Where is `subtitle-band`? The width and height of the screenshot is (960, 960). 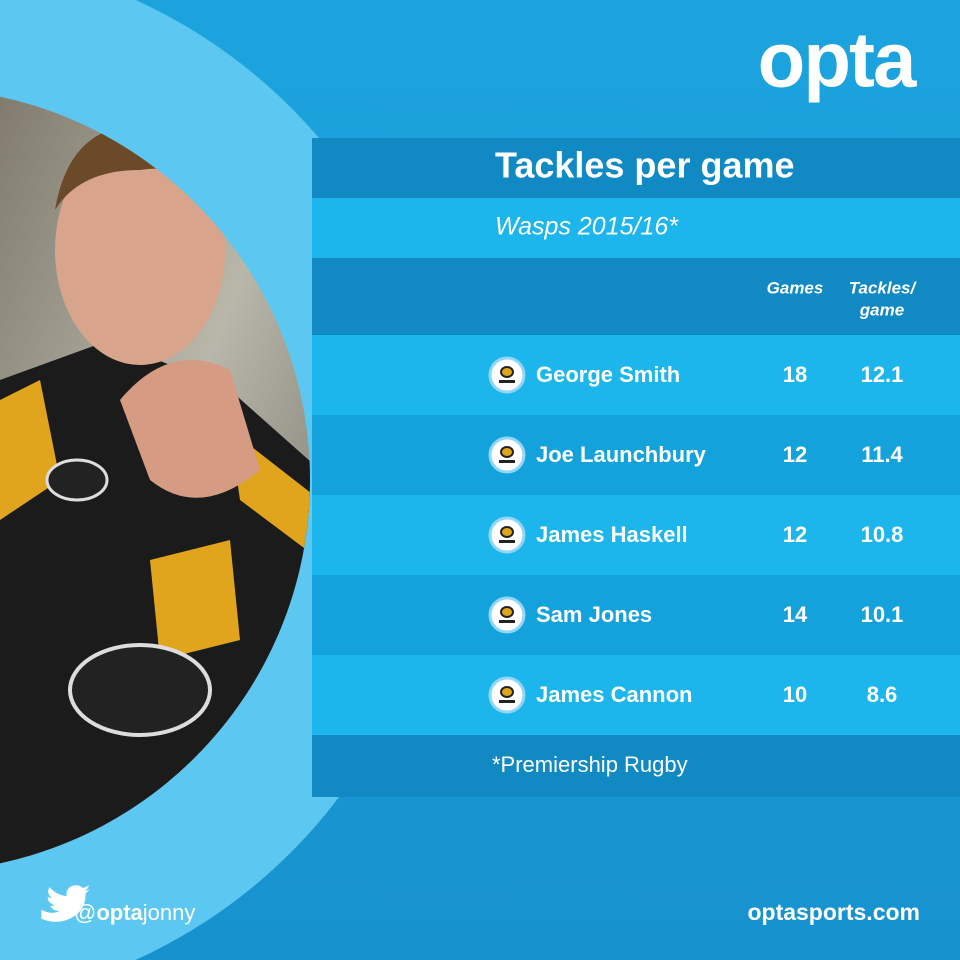
subtitle-band is located at coordinates (636, 228).